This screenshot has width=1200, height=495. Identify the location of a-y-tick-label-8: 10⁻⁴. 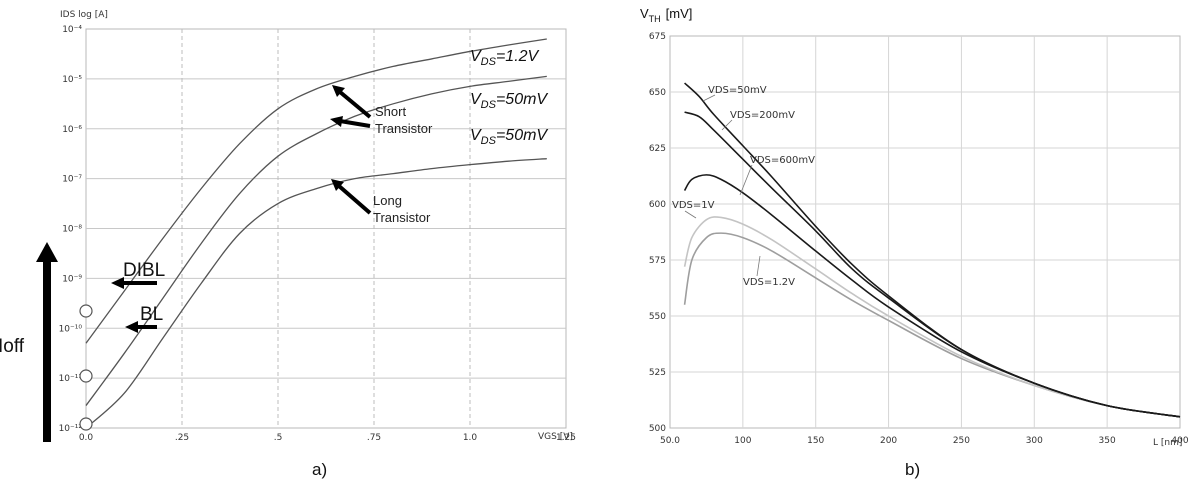
(72, 30).